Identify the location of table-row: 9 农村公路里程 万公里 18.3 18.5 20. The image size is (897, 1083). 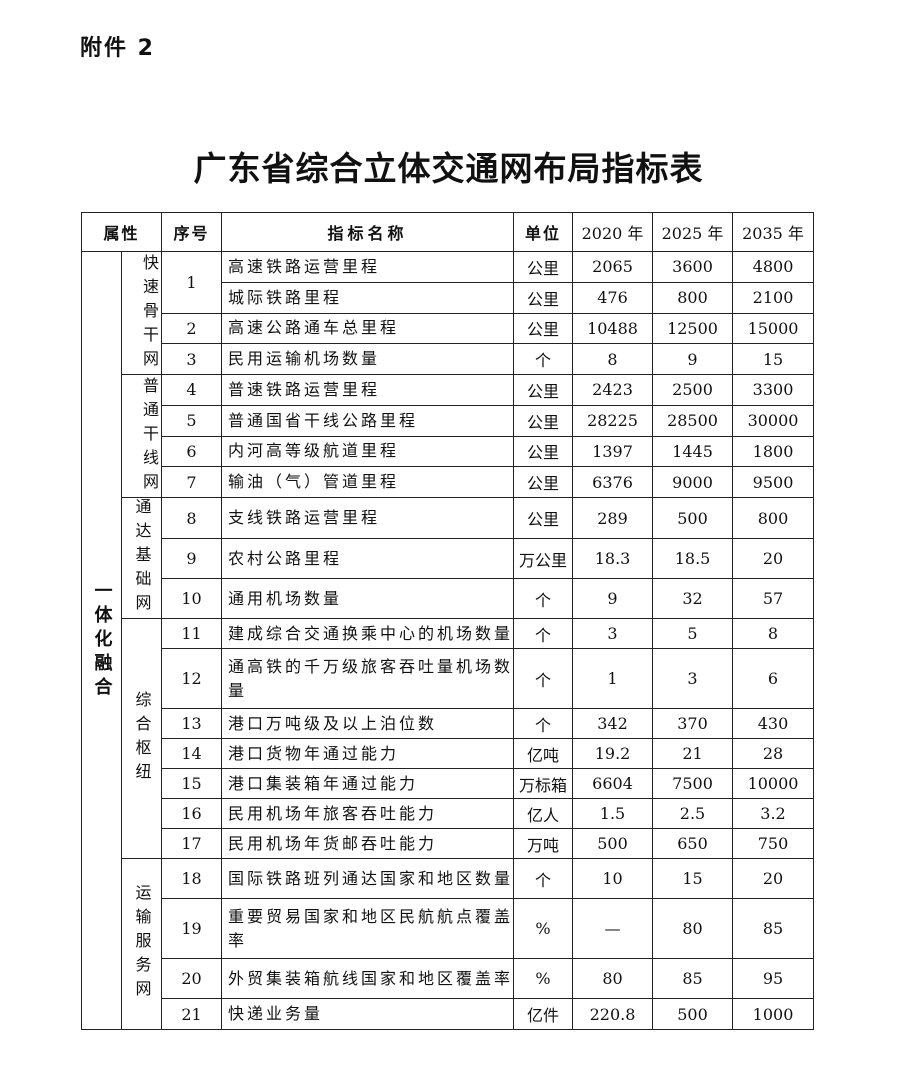
(448, 558).